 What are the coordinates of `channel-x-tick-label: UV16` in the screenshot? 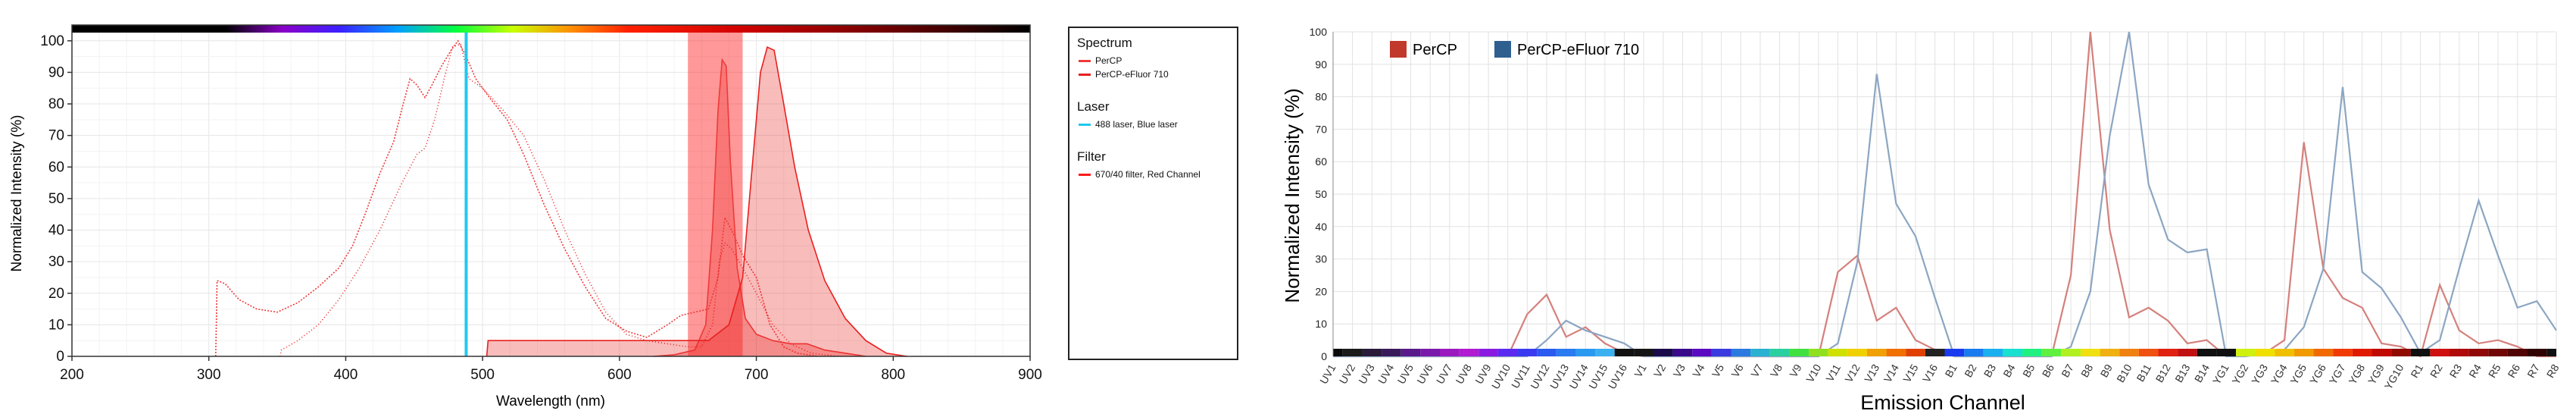 It's located at (1617, 376).